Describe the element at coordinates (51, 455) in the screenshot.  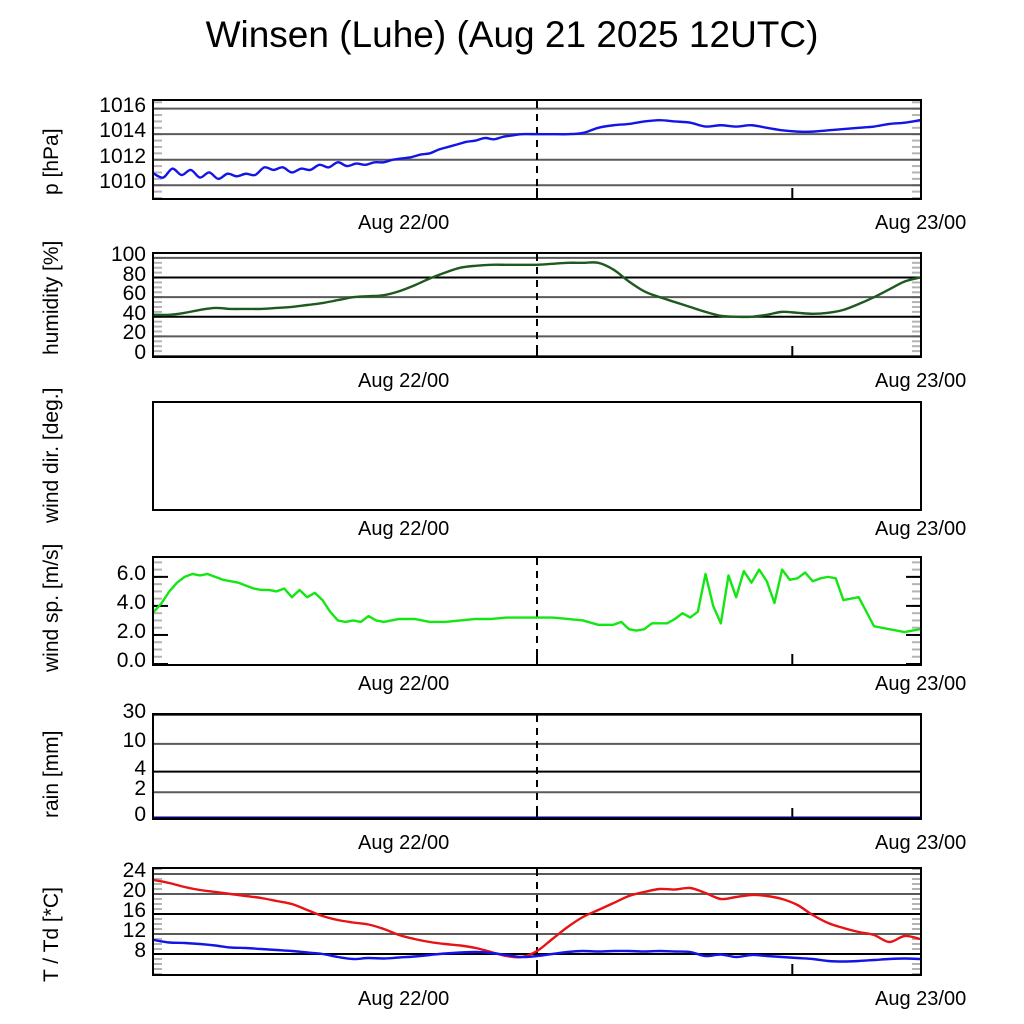
I see `axis-label-wind-direction: wind dir. [deg.]` at that location.